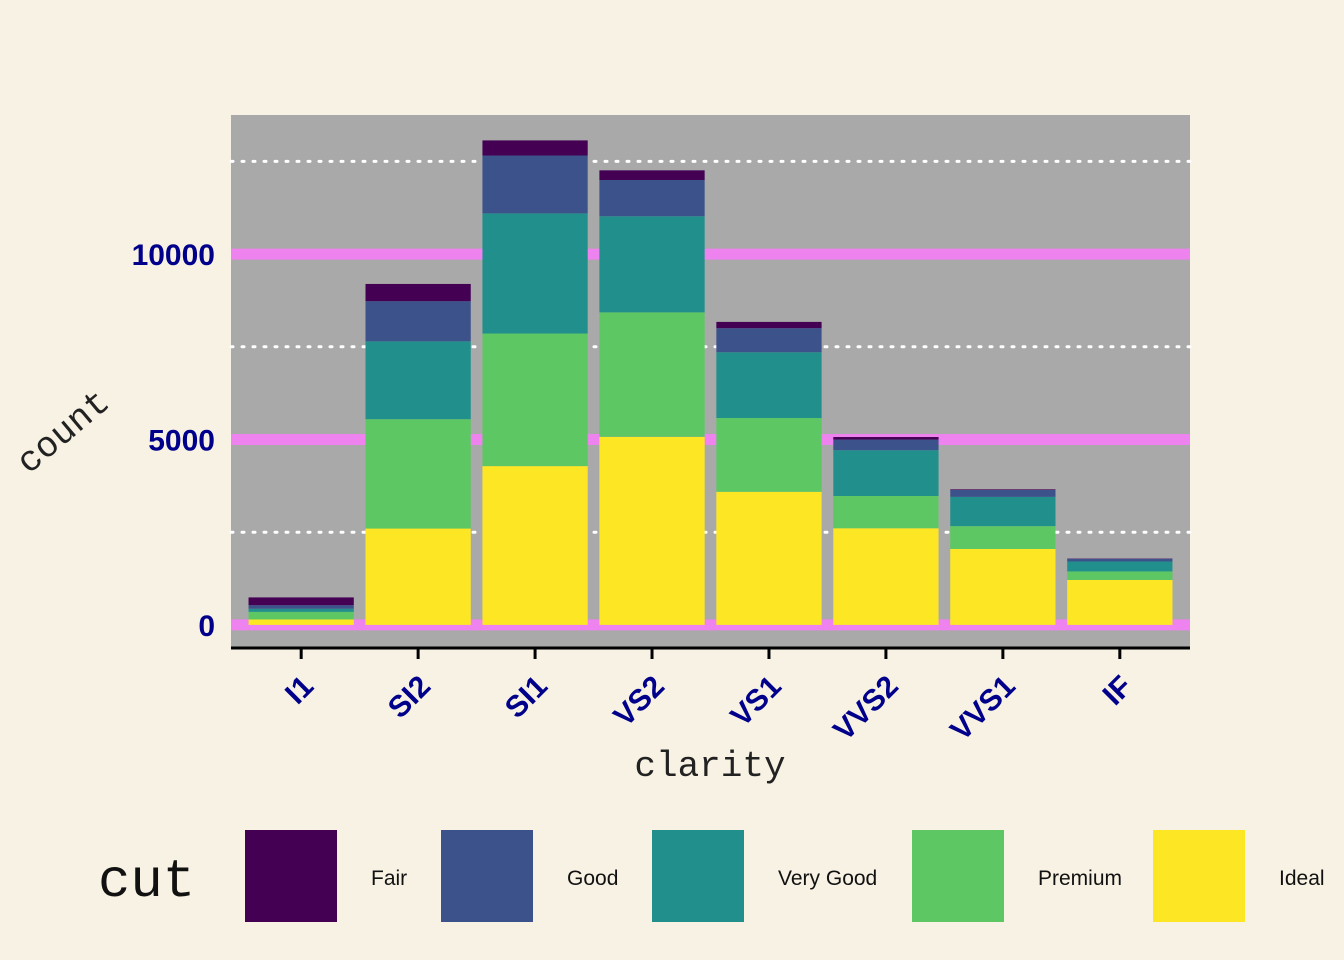 The height and width of the screenshot is (960, 1344). What do you see at coordinates (409, 697) in the screenshot?
I see `x-tick-label: SI2` at bounding box center [409, 697].